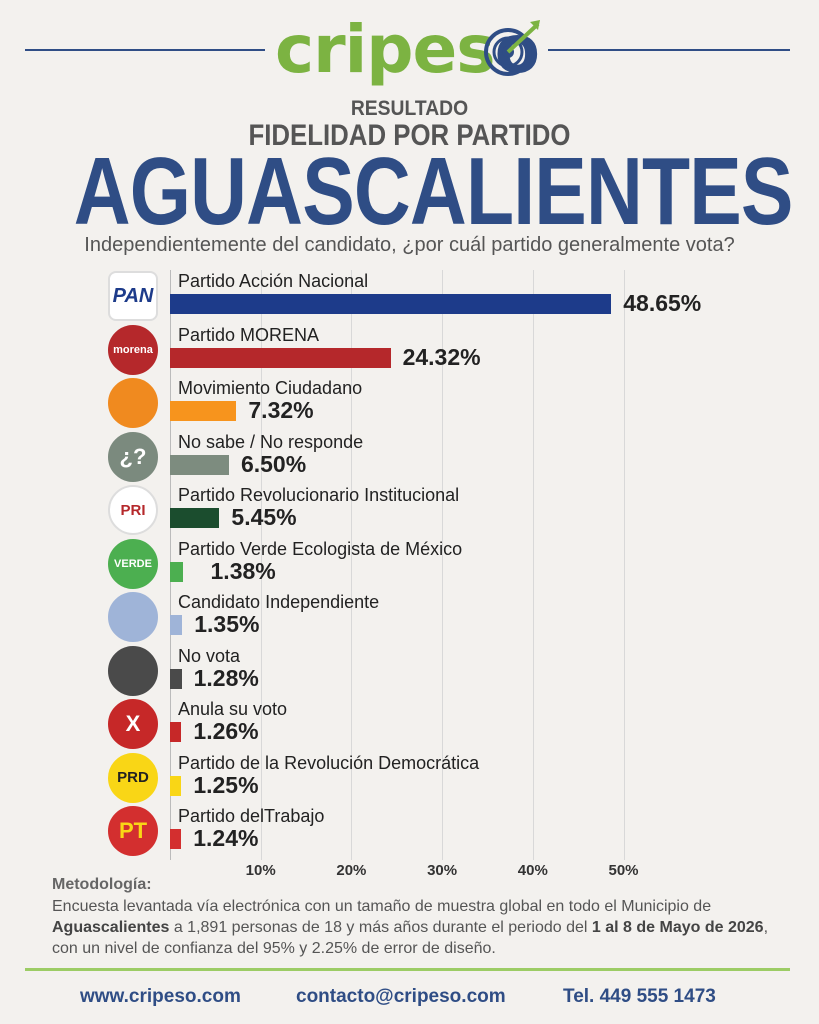  What do you see at coordinates (133, 670) in the screenshot?
I see `ballot-icon` at bounding box center [133, 670].